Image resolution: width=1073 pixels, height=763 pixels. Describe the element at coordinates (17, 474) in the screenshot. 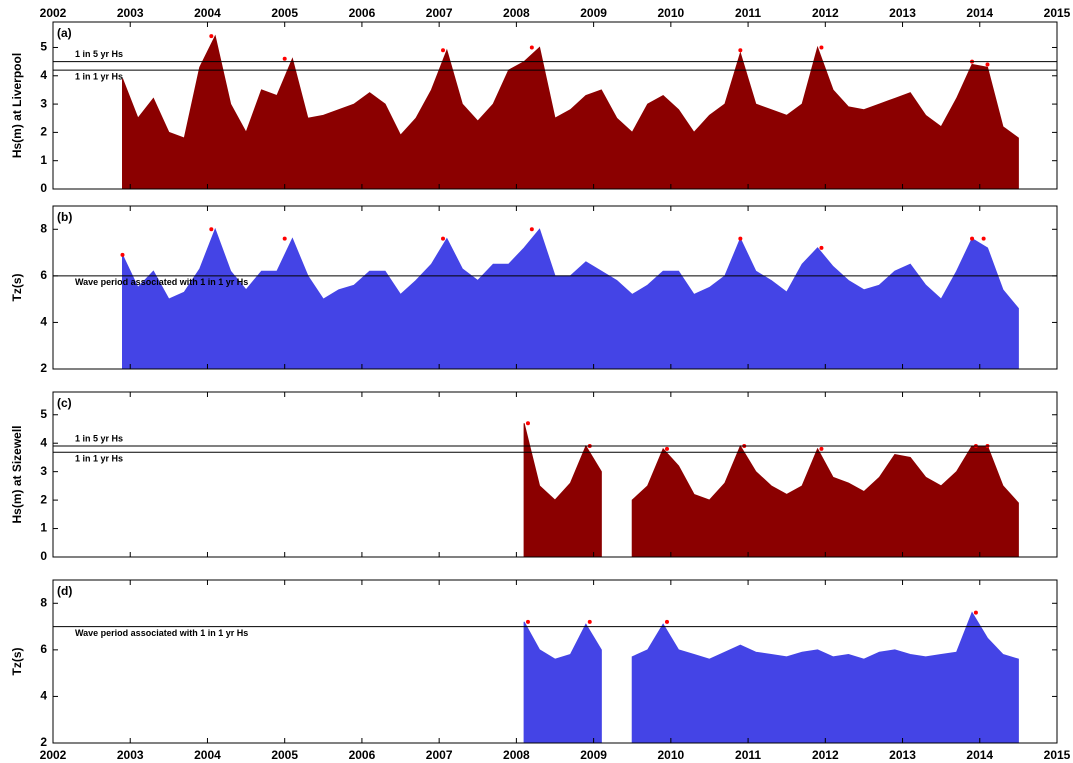

I see `y-axis-label: Hs(m) at Sizewell` at that location.